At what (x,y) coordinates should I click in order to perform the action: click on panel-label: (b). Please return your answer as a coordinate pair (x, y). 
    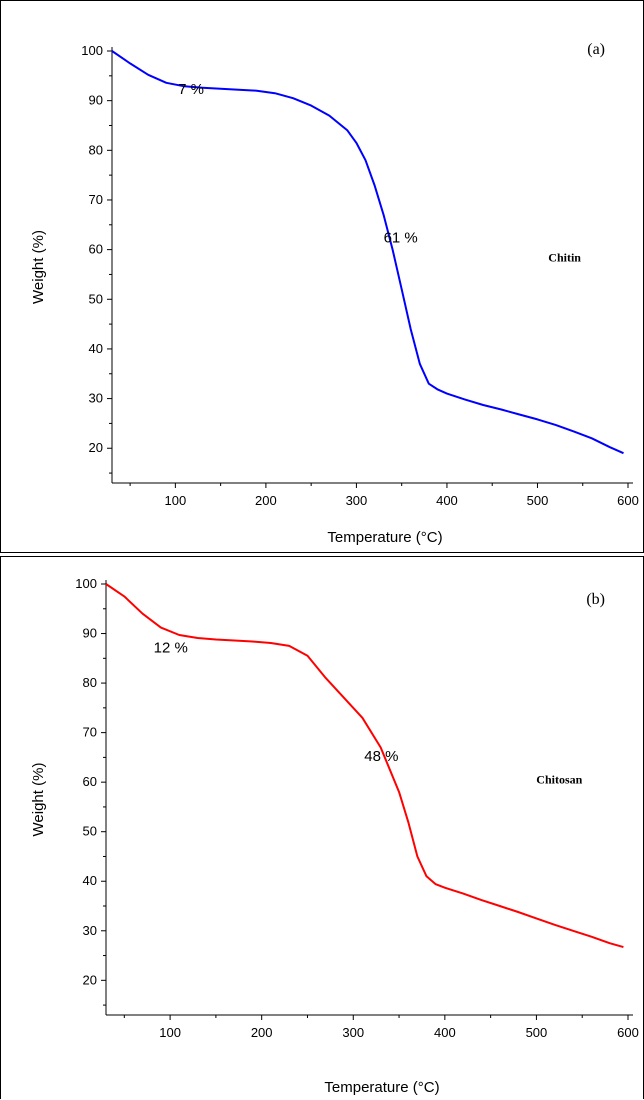
    Looking at the image, I should click on (595, 599).